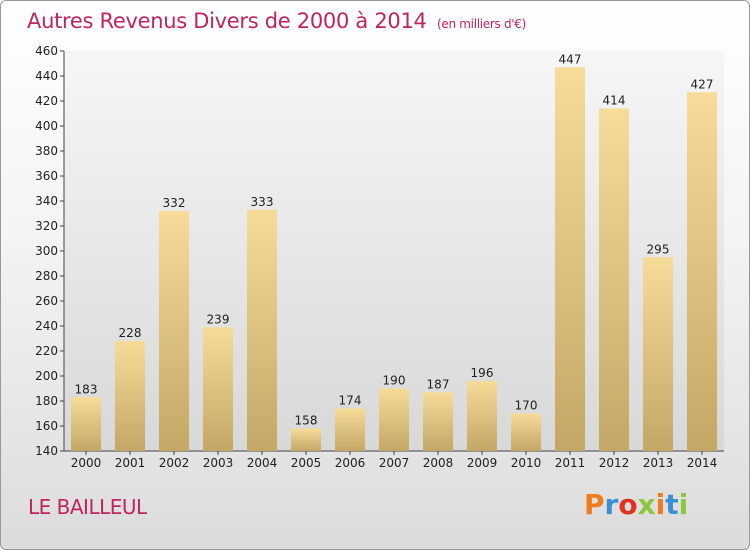  I want to click on commune-name: LE BAILLEUL, so click(87, 507).